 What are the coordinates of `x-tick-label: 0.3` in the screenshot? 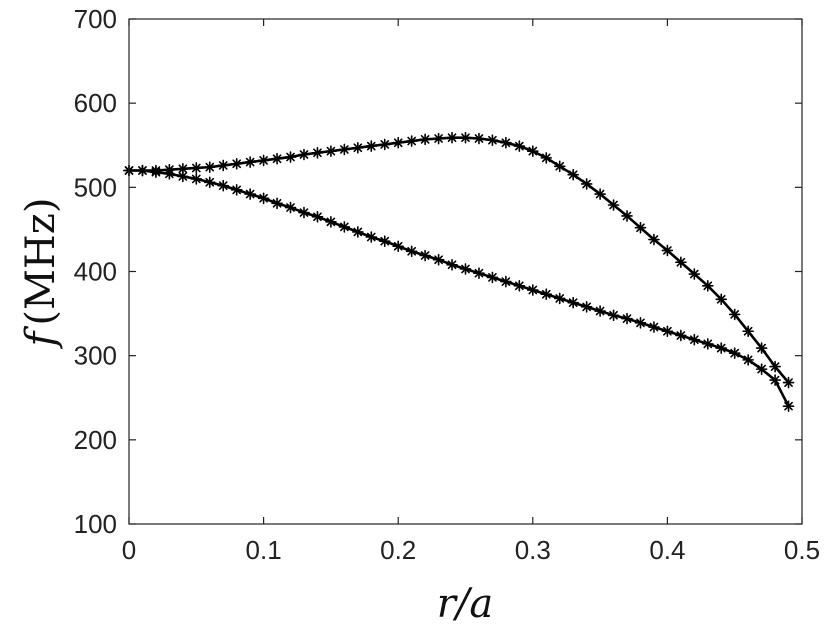 It's located at (533, 550).